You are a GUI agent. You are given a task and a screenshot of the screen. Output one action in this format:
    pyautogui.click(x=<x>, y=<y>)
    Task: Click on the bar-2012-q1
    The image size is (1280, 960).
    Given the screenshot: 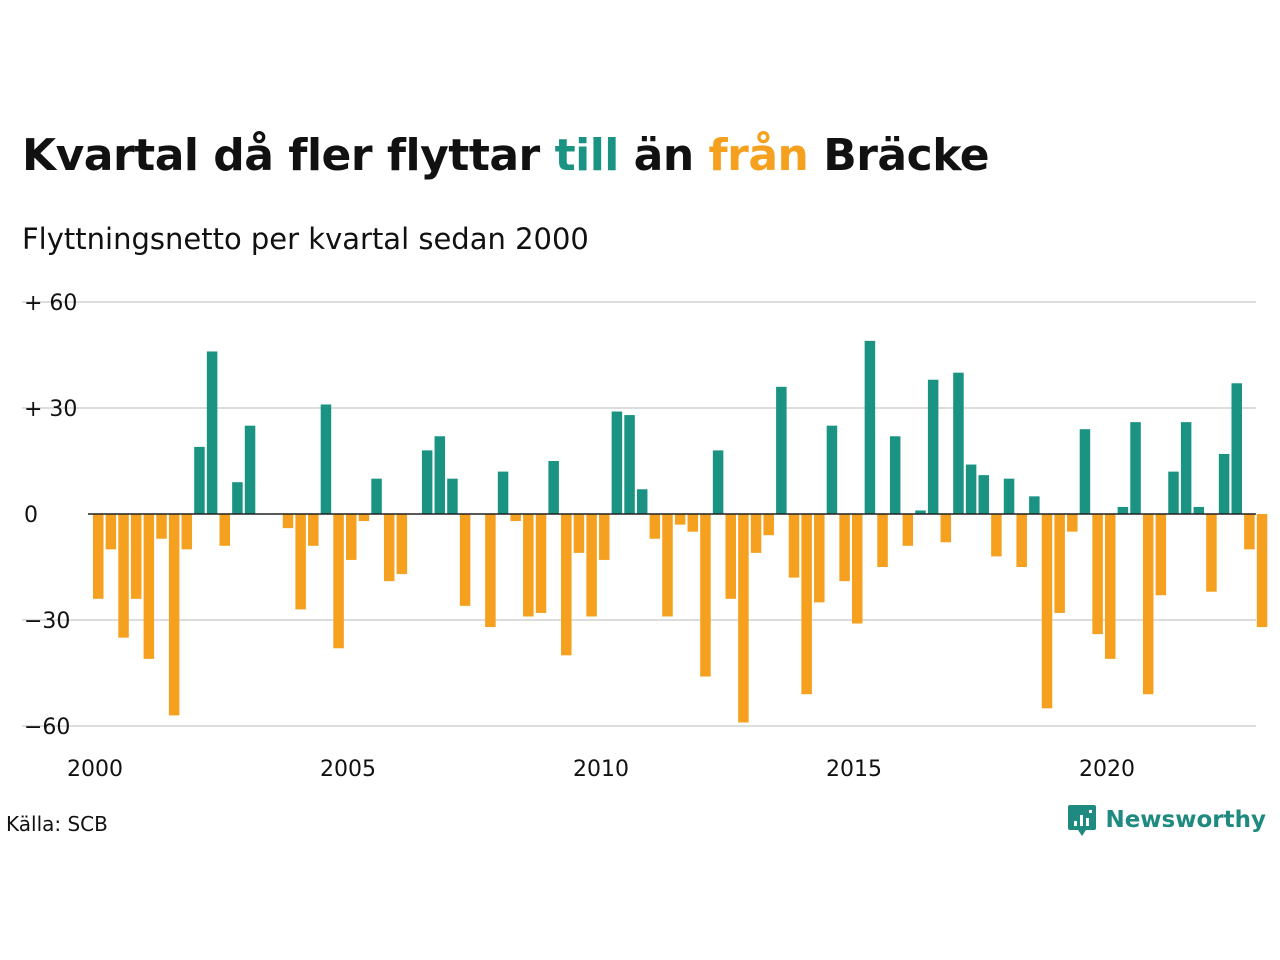 What is the action you would take?
    pyautogui.click(x=705, y=595)
    